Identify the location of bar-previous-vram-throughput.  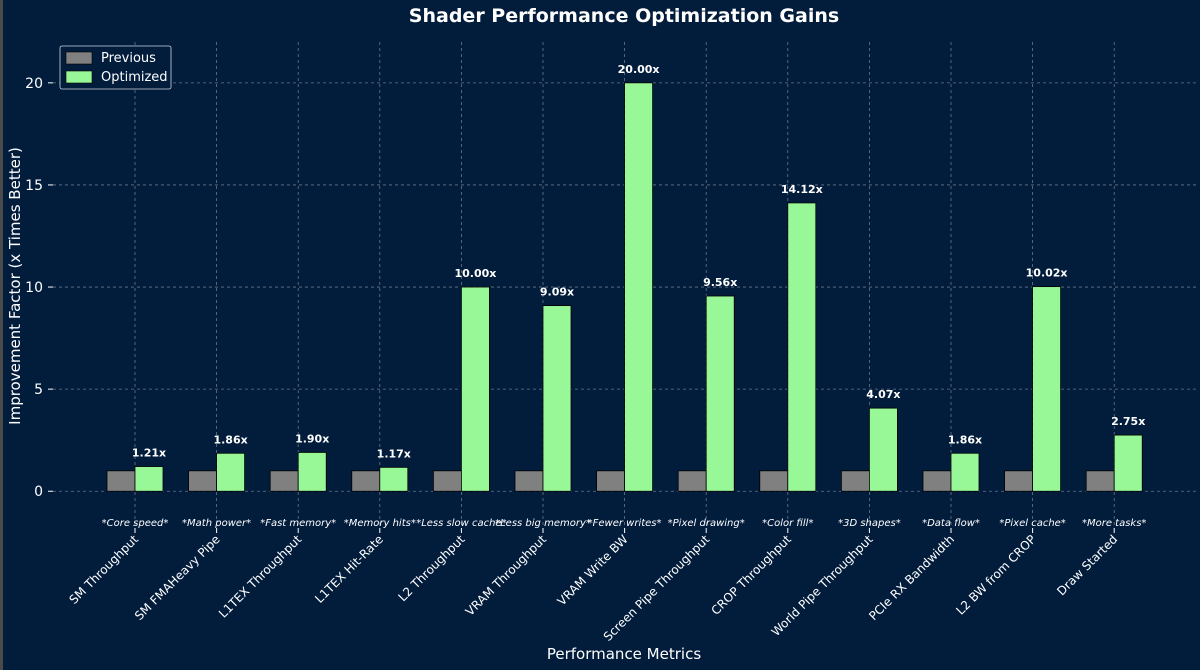
(529, 481).